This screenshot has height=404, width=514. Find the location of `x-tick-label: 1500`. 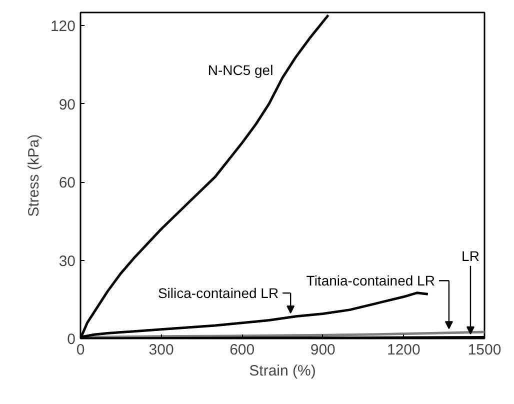

x-tick-label: 1500 is located at coordinates (485, 350).